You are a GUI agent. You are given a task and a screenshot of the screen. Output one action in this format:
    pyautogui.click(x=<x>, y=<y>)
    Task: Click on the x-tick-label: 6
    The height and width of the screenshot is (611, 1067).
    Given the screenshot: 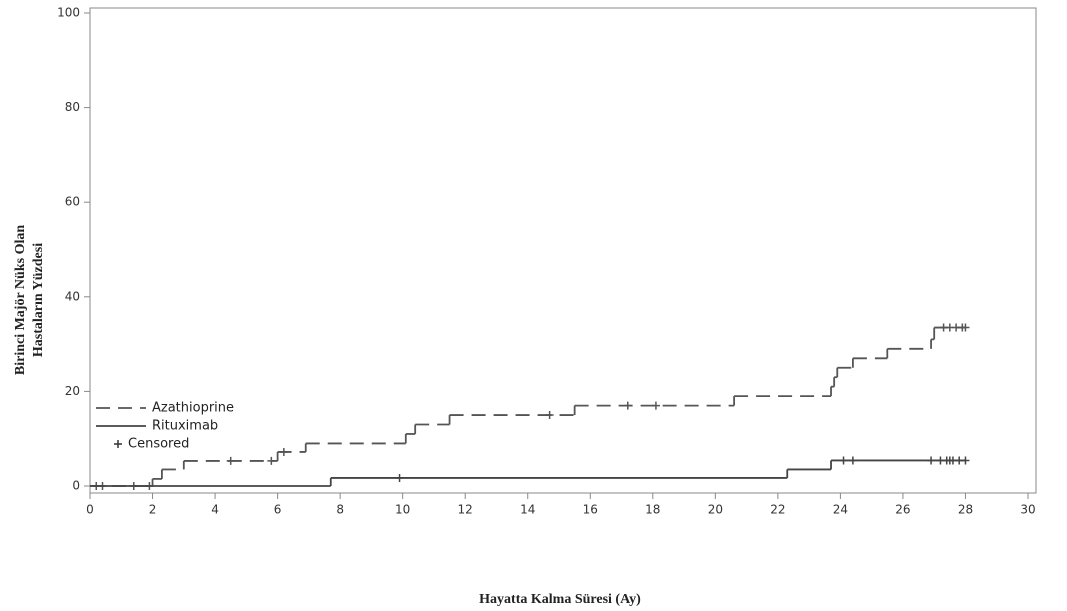 What is the action you would take?
    pyautogui.click(x=278, y=510)
    